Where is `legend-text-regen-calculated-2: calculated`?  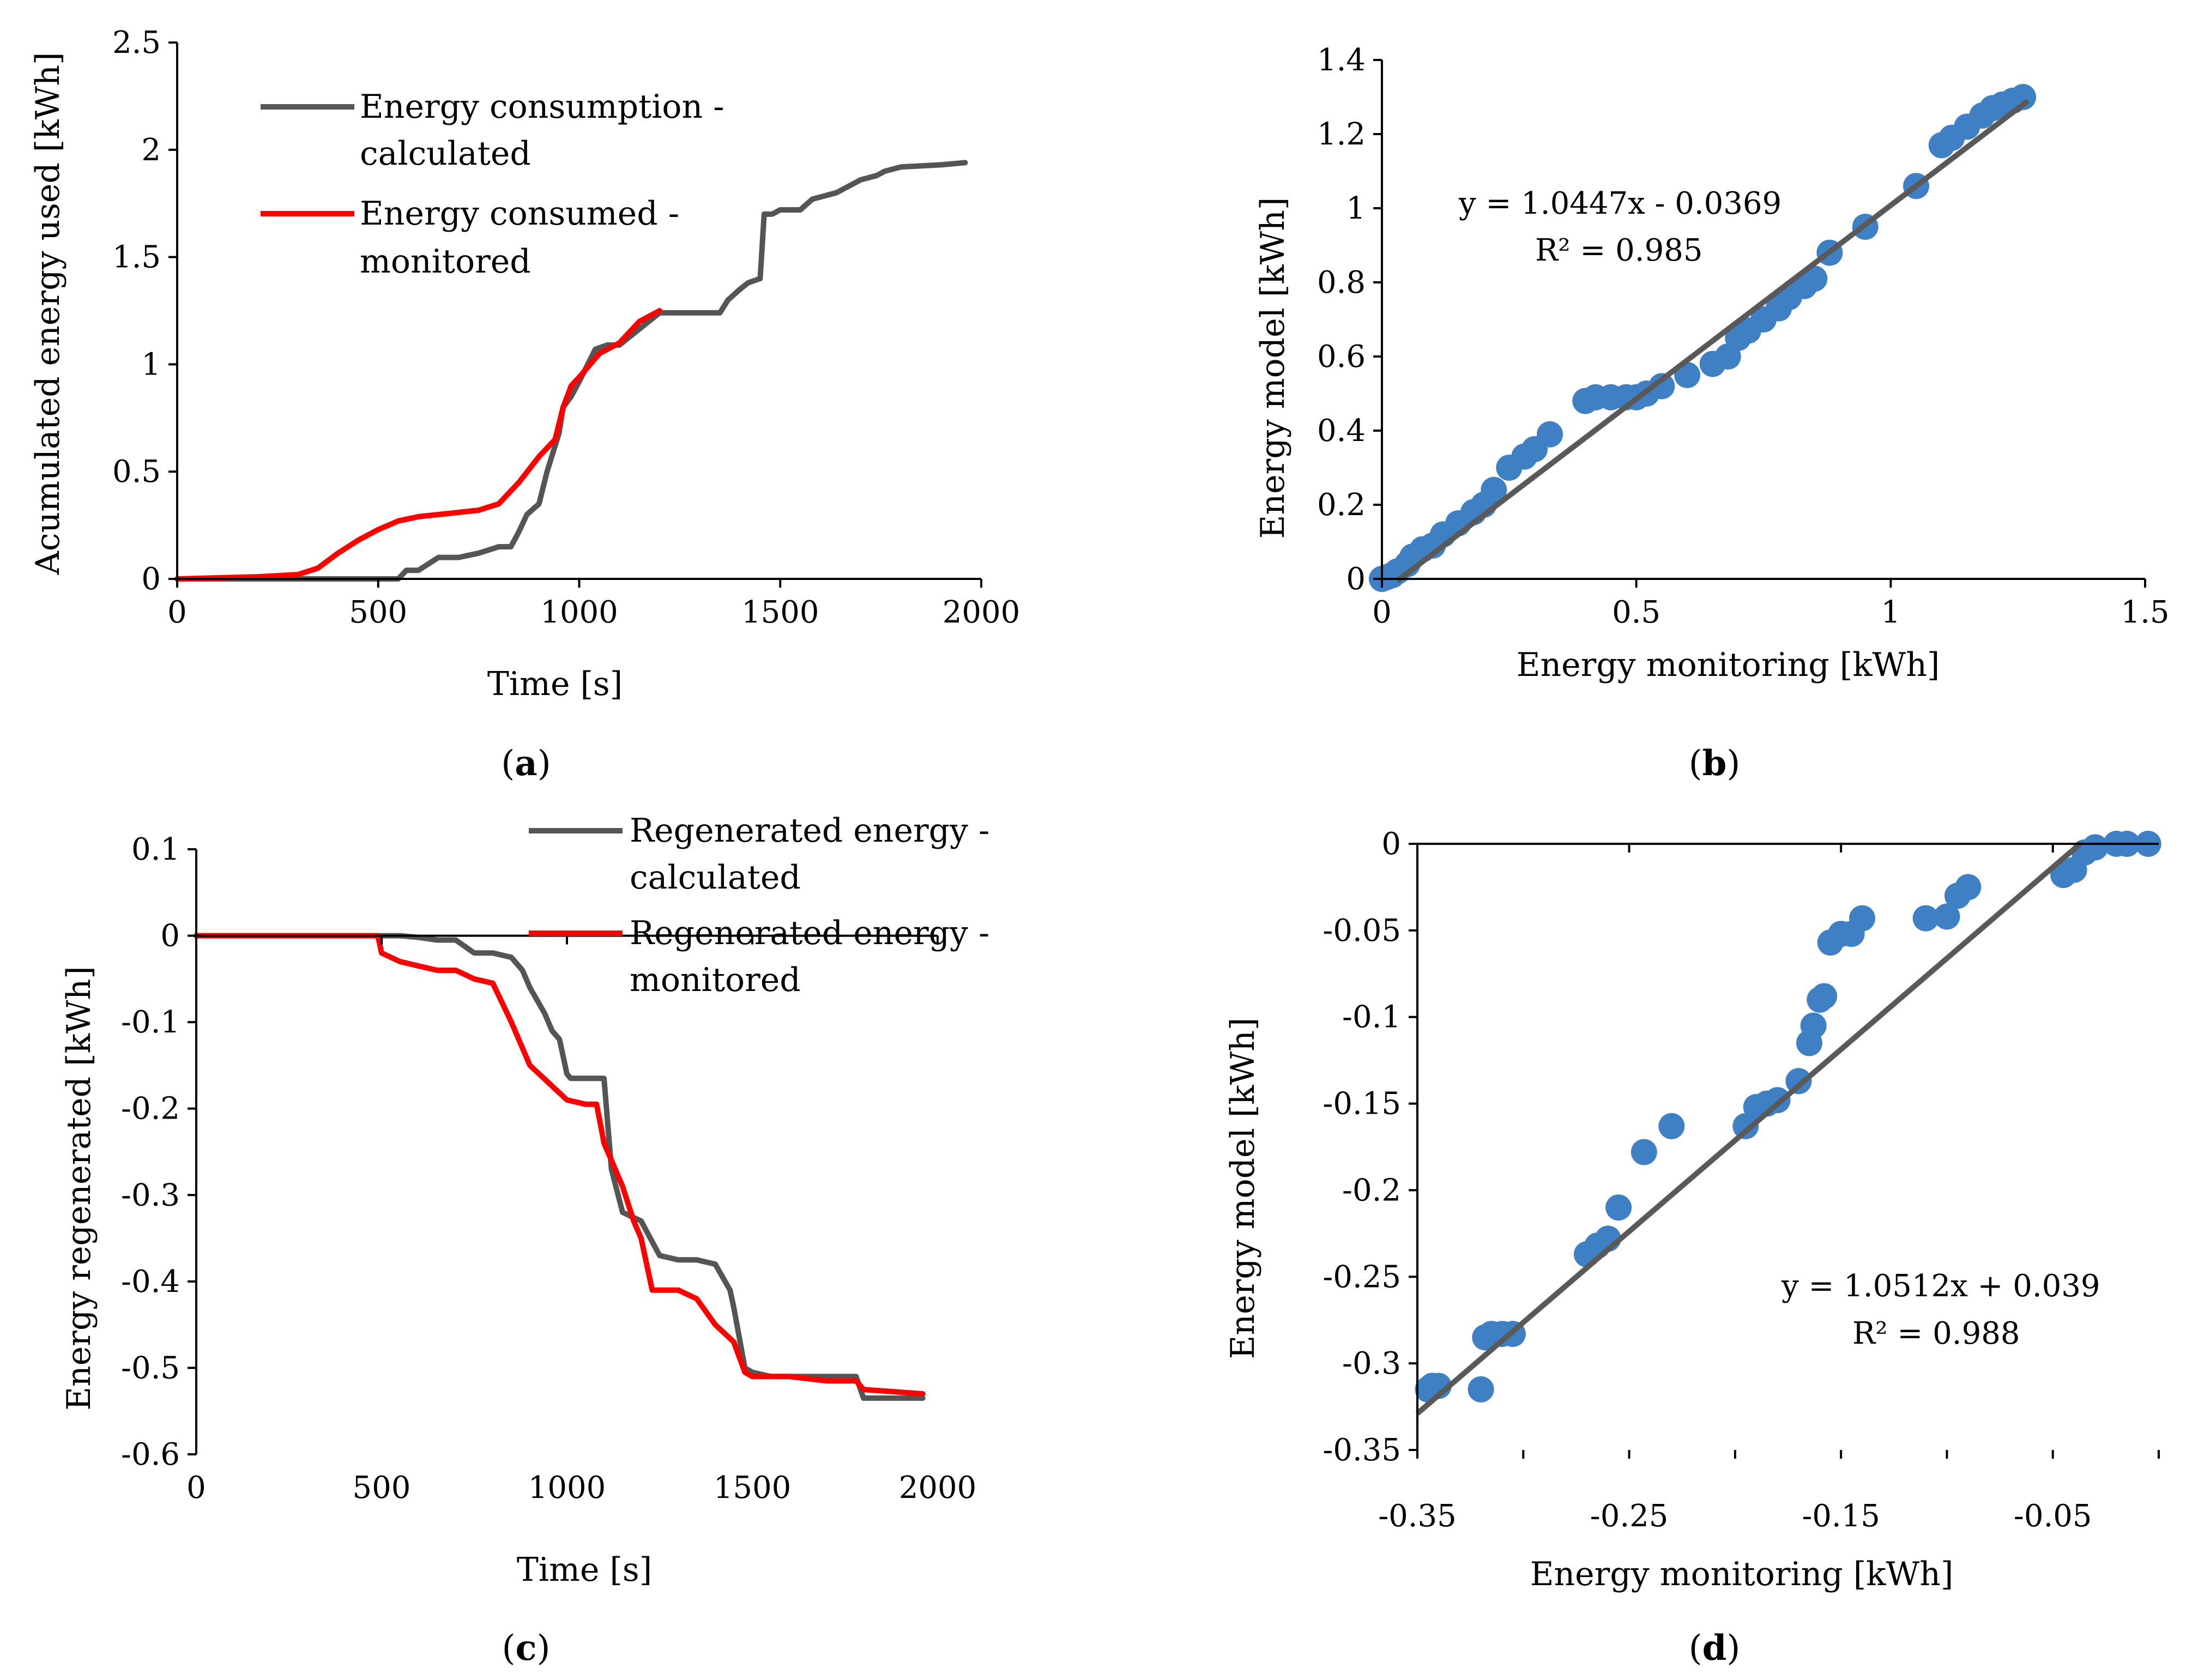 legend-text-regen-calculated-2: calculated is located at coordinates (715, 878).